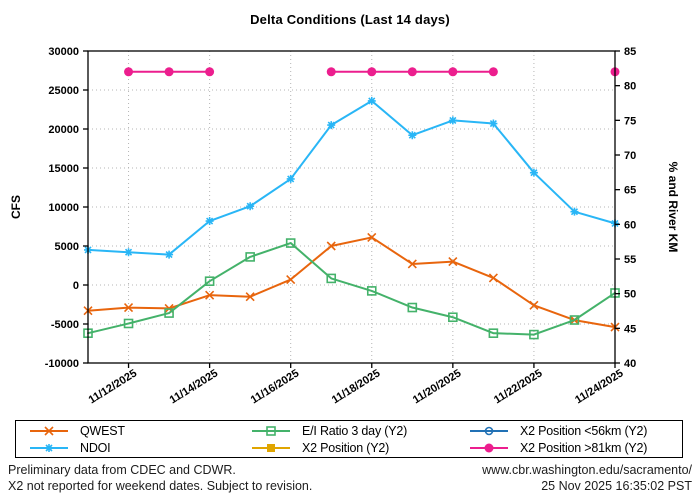 This screenshot has height=500, width=700. Describe the element at coordinates (137, 430) in the screenshot. I see `legend-entry-qwest: QWEST` at that location.